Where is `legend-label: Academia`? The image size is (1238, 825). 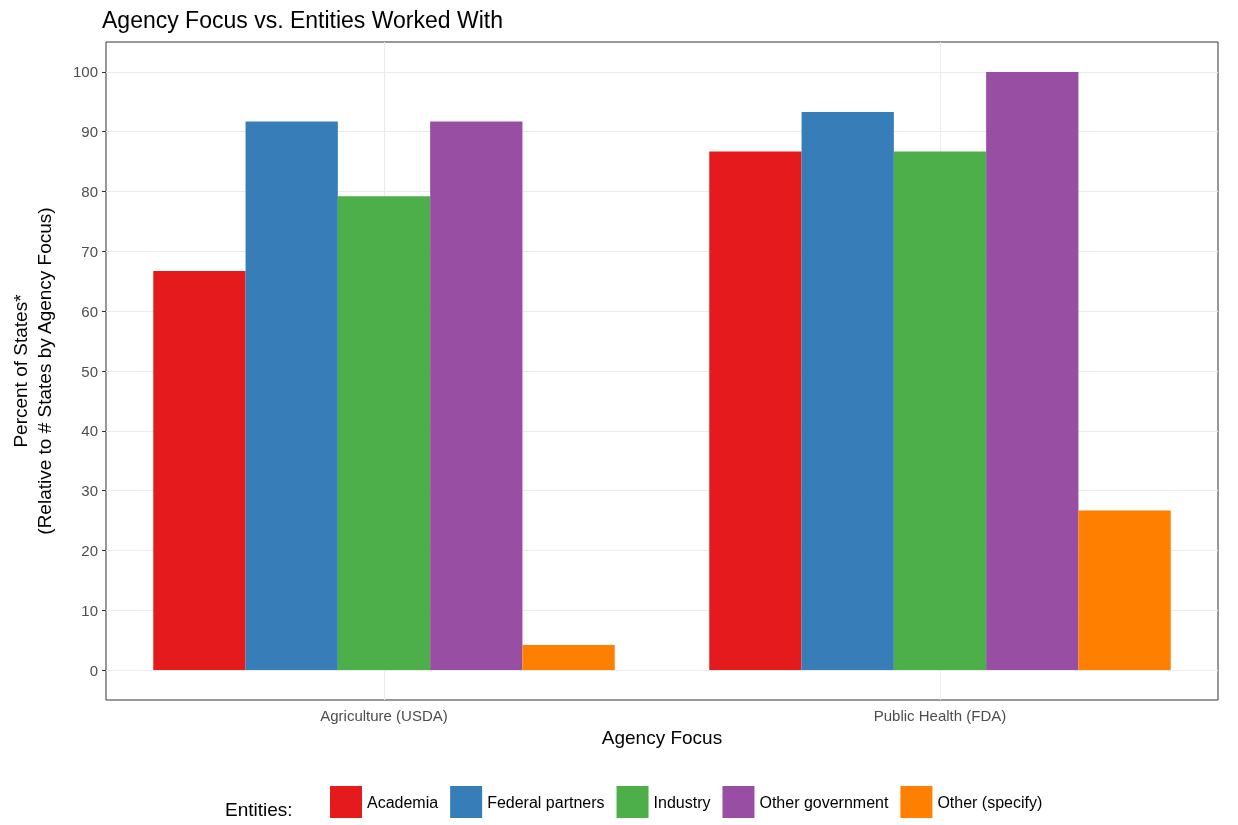 legend-label: Academia is located at coordinates (403, 802).